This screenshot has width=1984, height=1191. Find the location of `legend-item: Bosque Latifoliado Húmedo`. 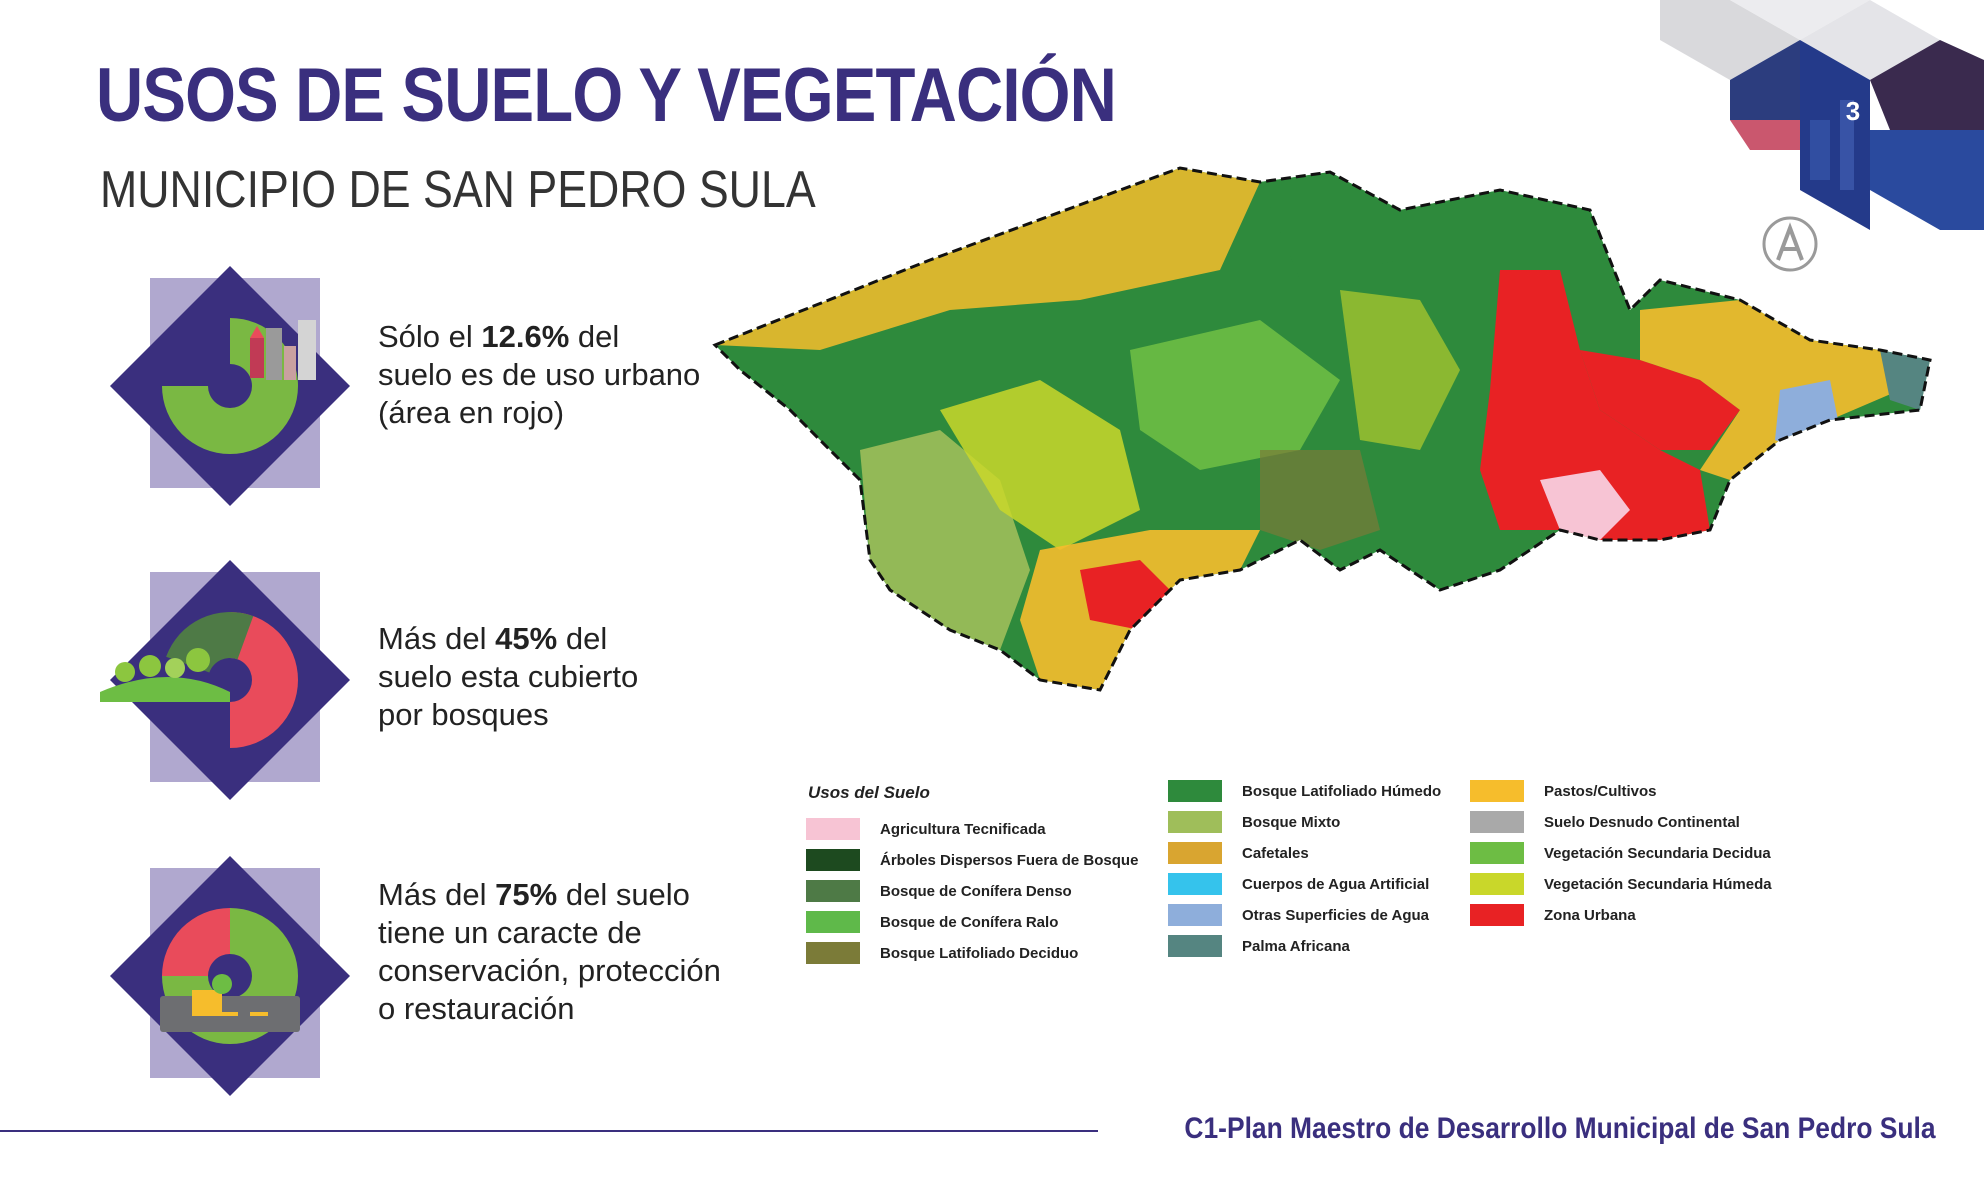

legend-item: Bosque Latifoliado Húmedo is located at coordinates (1304, 791).